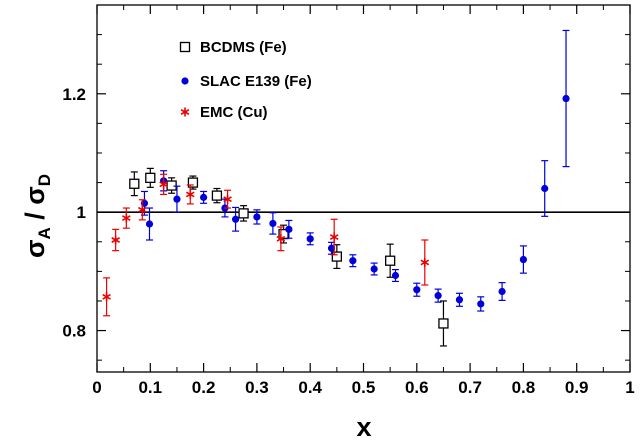 The image size is (640, 443). I want to click on x-axis-title: x, so click(363, 427).